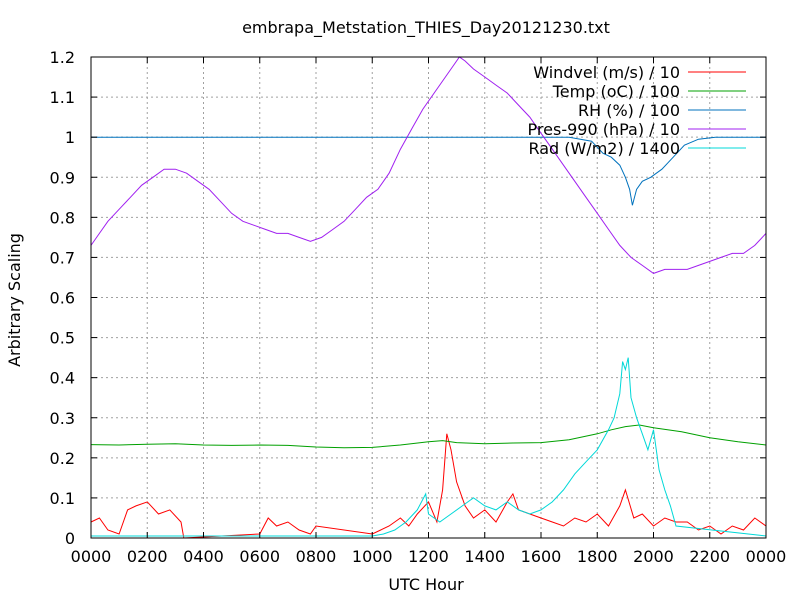  I want to click on x-tick-label: 0800, so click(316, 556).